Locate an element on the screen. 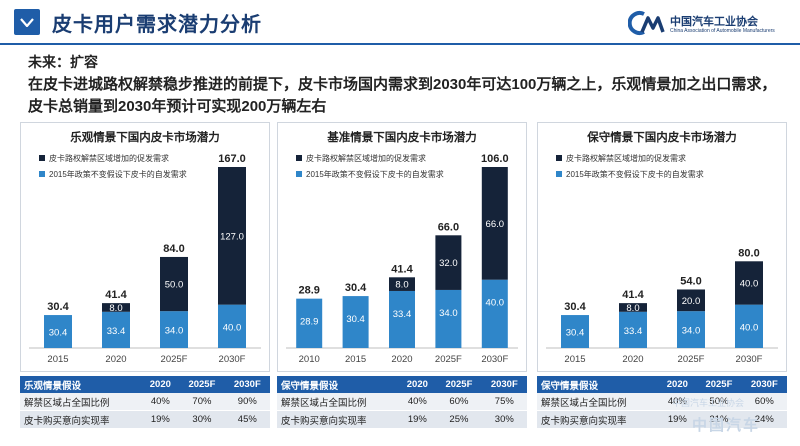 The width and height of the screenshot is (800, 446). table-row: 解禁区域占全国比例 40% 50% 60% is located at coordinates (662, 402).